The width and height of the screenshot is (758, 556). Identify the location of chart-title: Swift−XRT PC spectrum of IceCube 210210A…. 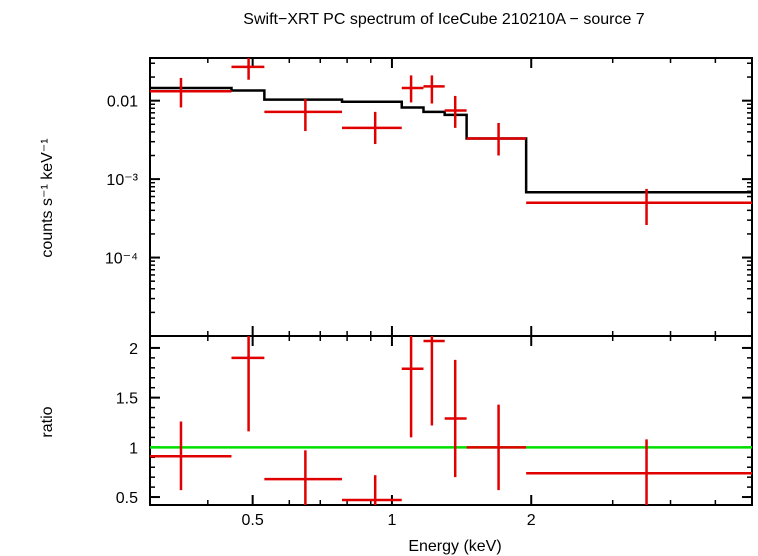
(444, 19).